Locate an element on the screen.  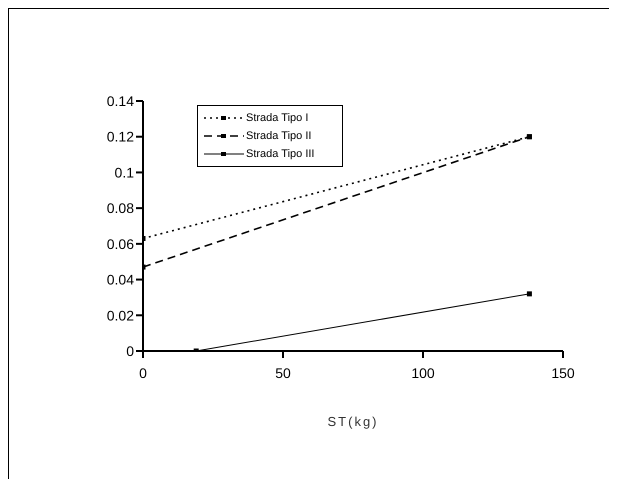
y-tick-label: 0.04 is located at coordinates (120, 280).